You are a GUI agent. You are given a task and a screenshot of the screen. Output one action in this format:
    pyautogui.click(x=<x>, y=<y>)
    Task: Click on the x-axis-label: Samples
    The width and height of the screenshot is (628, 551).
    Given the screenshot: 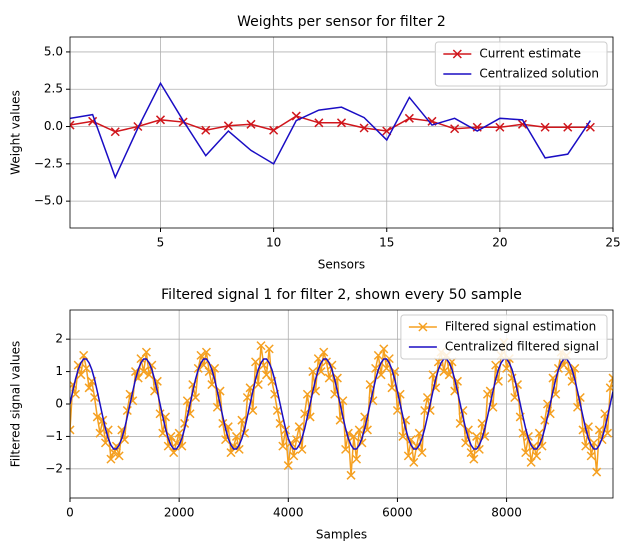 What is the action you would take?
    pyautogui.click(x=341, y=535)
    